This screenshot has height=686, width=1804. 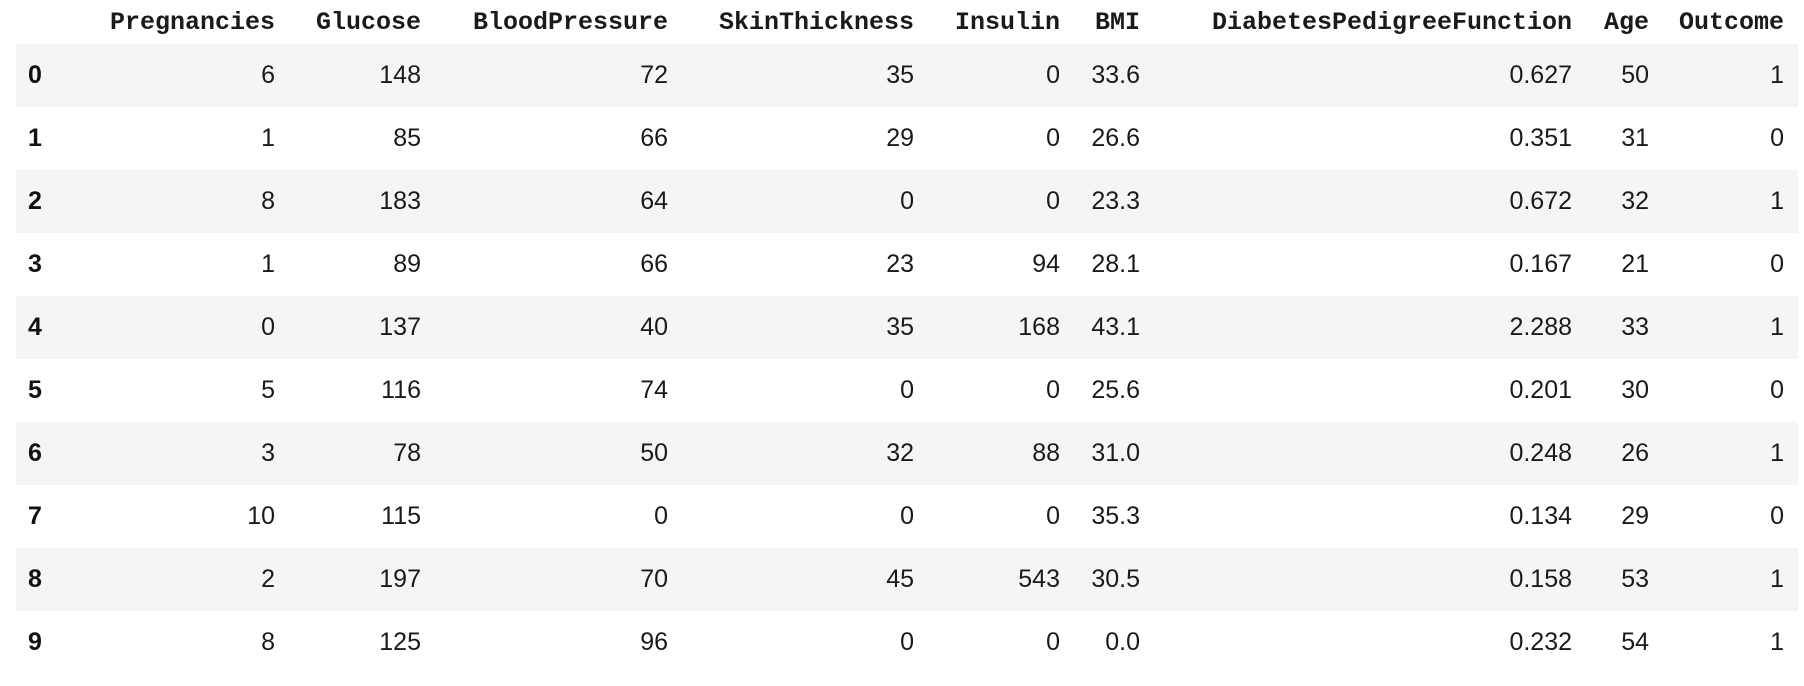 What do you see at coordinates (35, 579) in the screenshot?
I see `row-index: 8` at bounding box center [35, 579].